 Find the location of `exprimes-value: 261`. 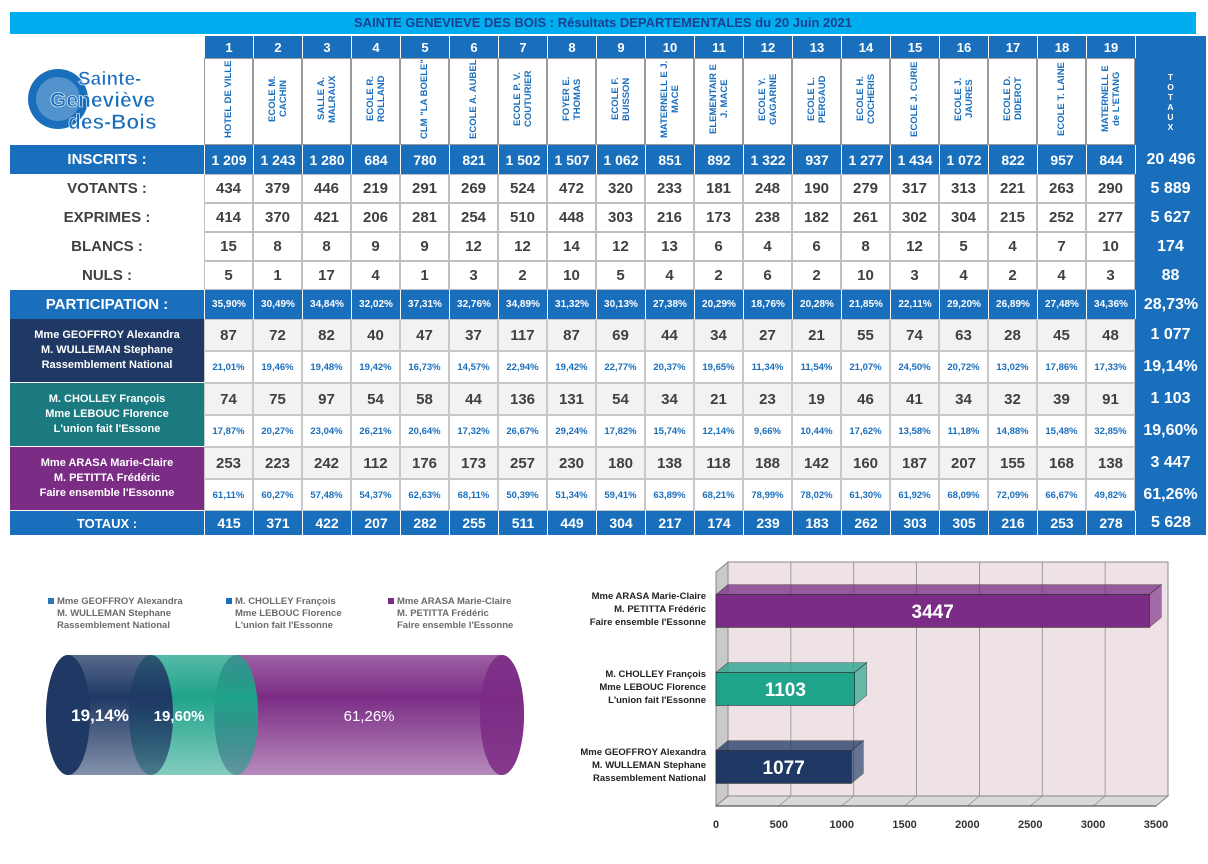

exprimes-value: 261 is located at coordinates (865, 217).